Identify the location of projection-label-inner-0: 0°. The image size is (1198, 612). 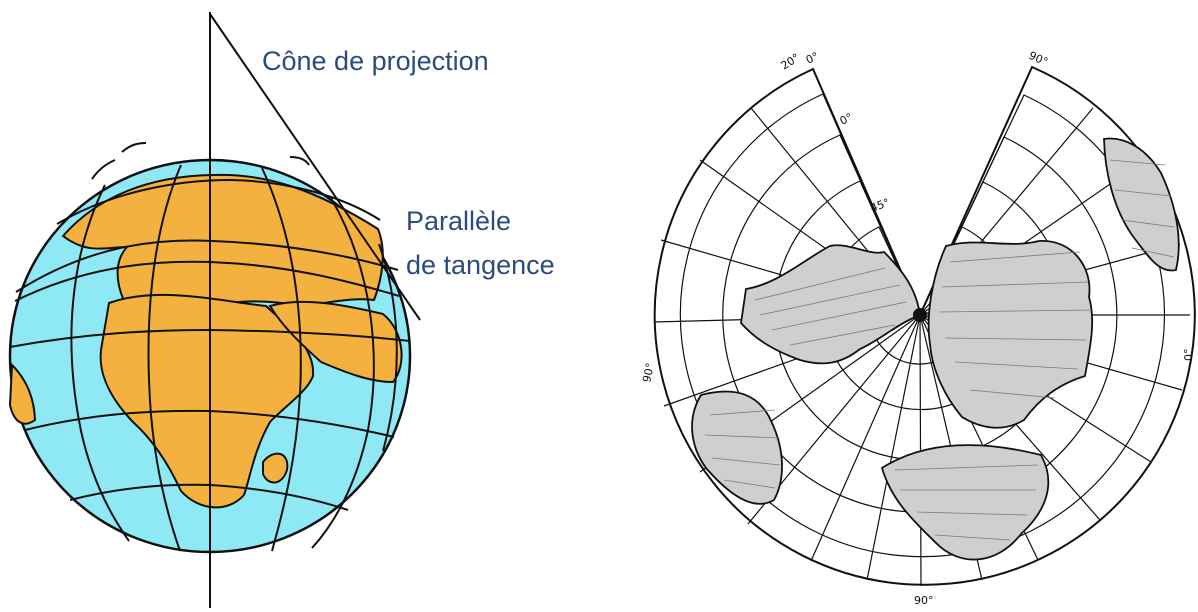
(846, 119).